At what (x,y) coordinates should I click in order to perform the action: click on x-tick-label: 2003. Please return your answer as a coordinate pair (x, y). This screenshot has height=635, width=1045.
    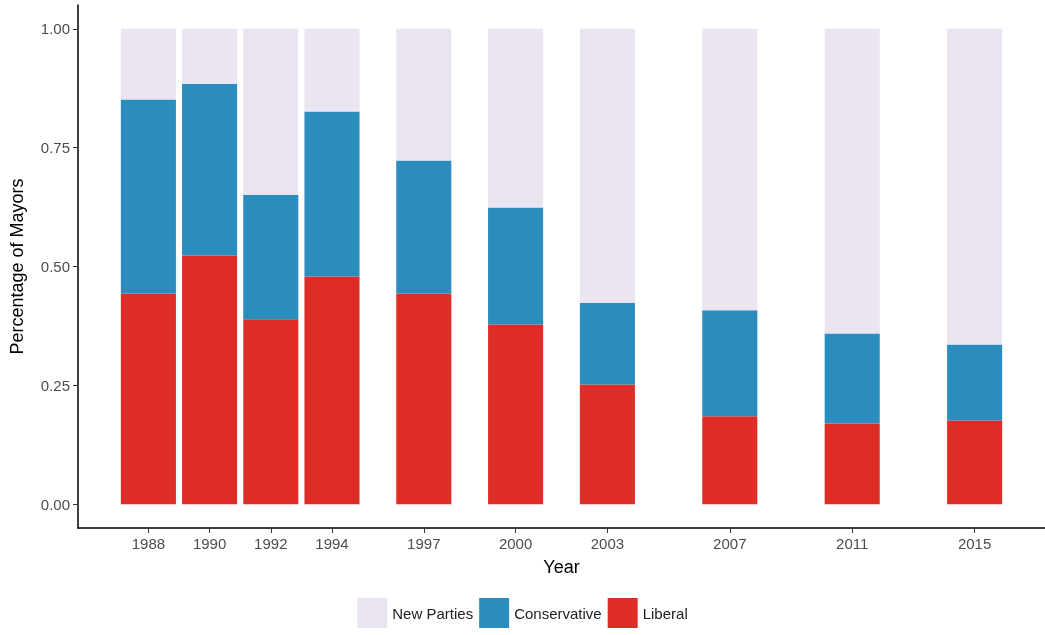
    Looking at the image, I should click on (607, 543).